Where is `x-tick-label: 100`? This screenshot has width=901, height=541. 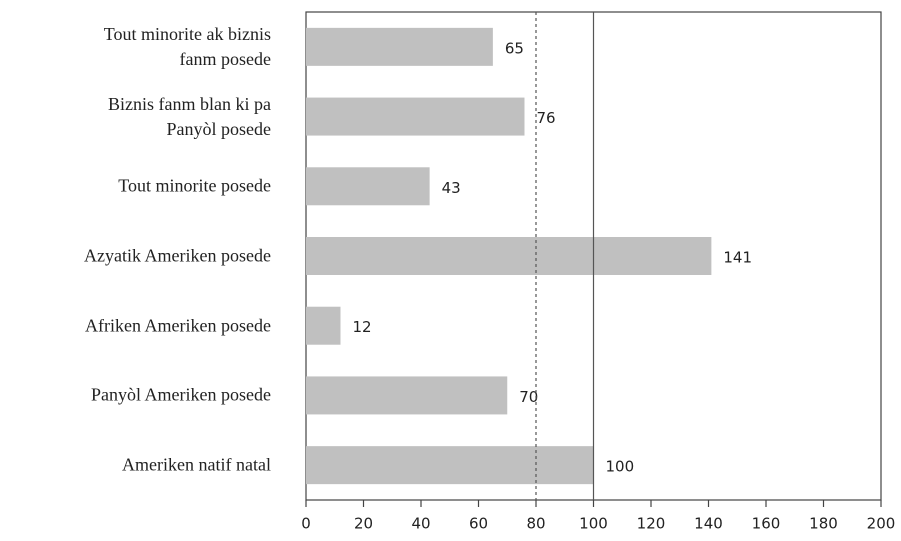 x-tick-label: 100 is located at coordinates (593, 524).